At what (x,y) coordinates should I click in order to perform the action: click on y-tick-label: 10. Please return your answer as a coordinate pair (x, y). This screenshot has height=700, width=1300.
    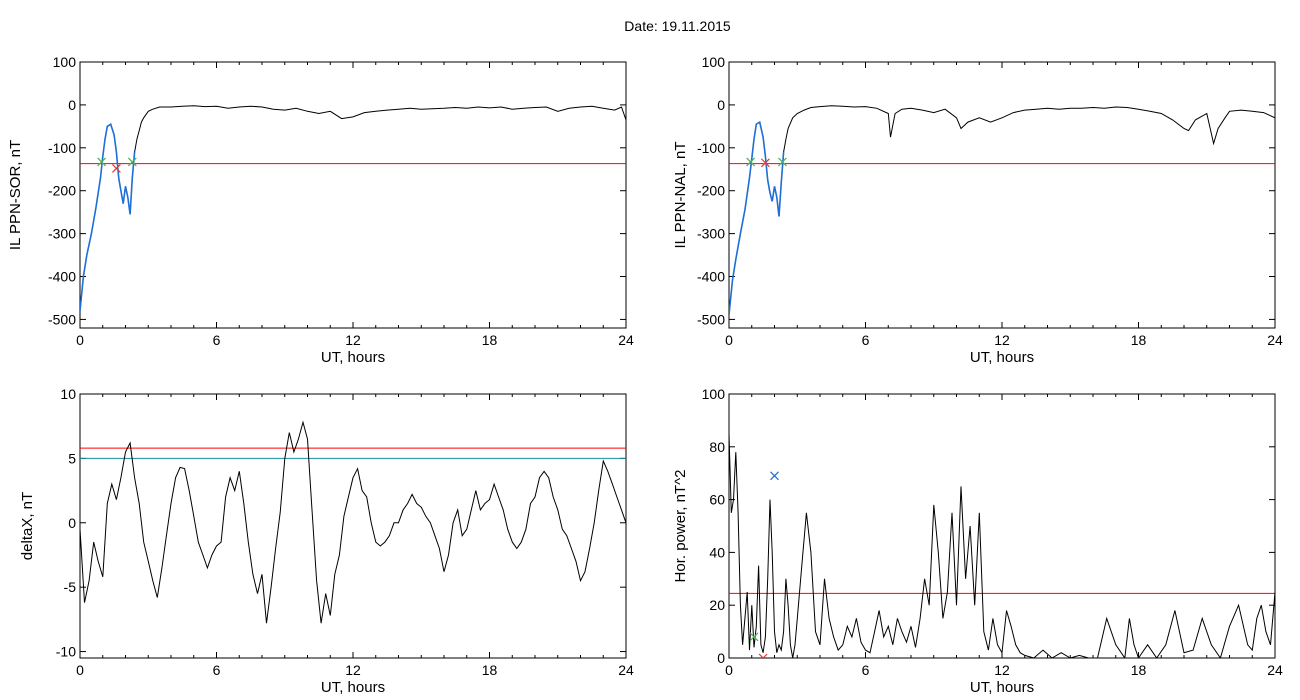
    Looking at the image, I should click on (68, 394).